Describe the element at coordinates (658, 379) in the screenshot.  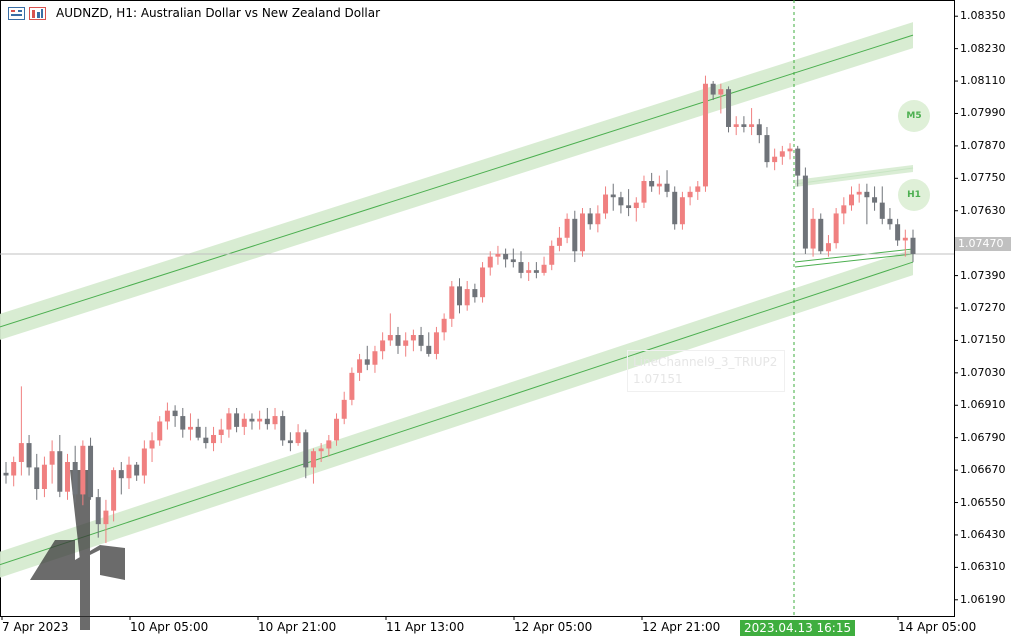
I see `object-tooltip-value: 1.07151` at that location.